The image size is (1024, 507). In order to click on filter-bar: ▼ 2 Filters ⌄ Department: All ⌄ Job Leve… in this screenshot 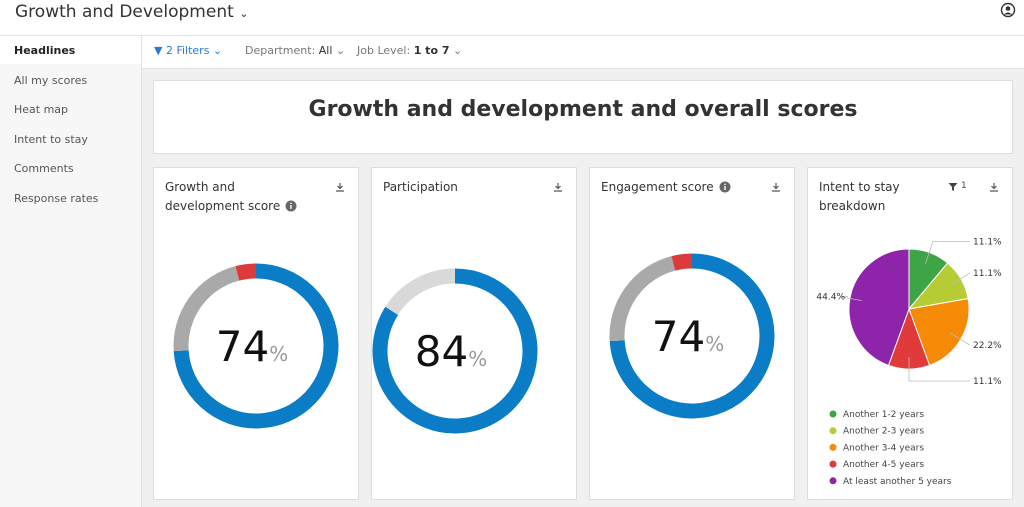, I will do `click(583, 52)`.